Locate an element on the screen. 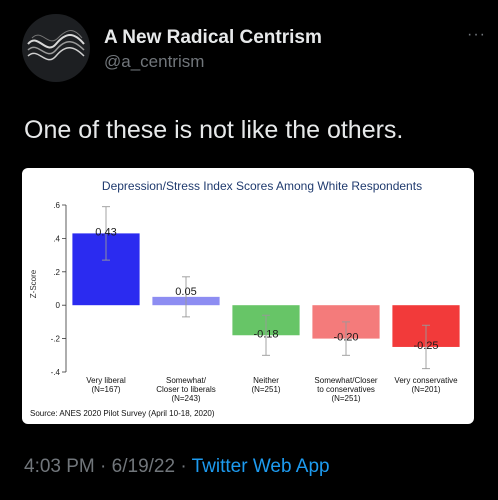 Image resolution: width=498 pixels, height=500 pixels. data-label: 0.05 is located at coordinates (185, 292).